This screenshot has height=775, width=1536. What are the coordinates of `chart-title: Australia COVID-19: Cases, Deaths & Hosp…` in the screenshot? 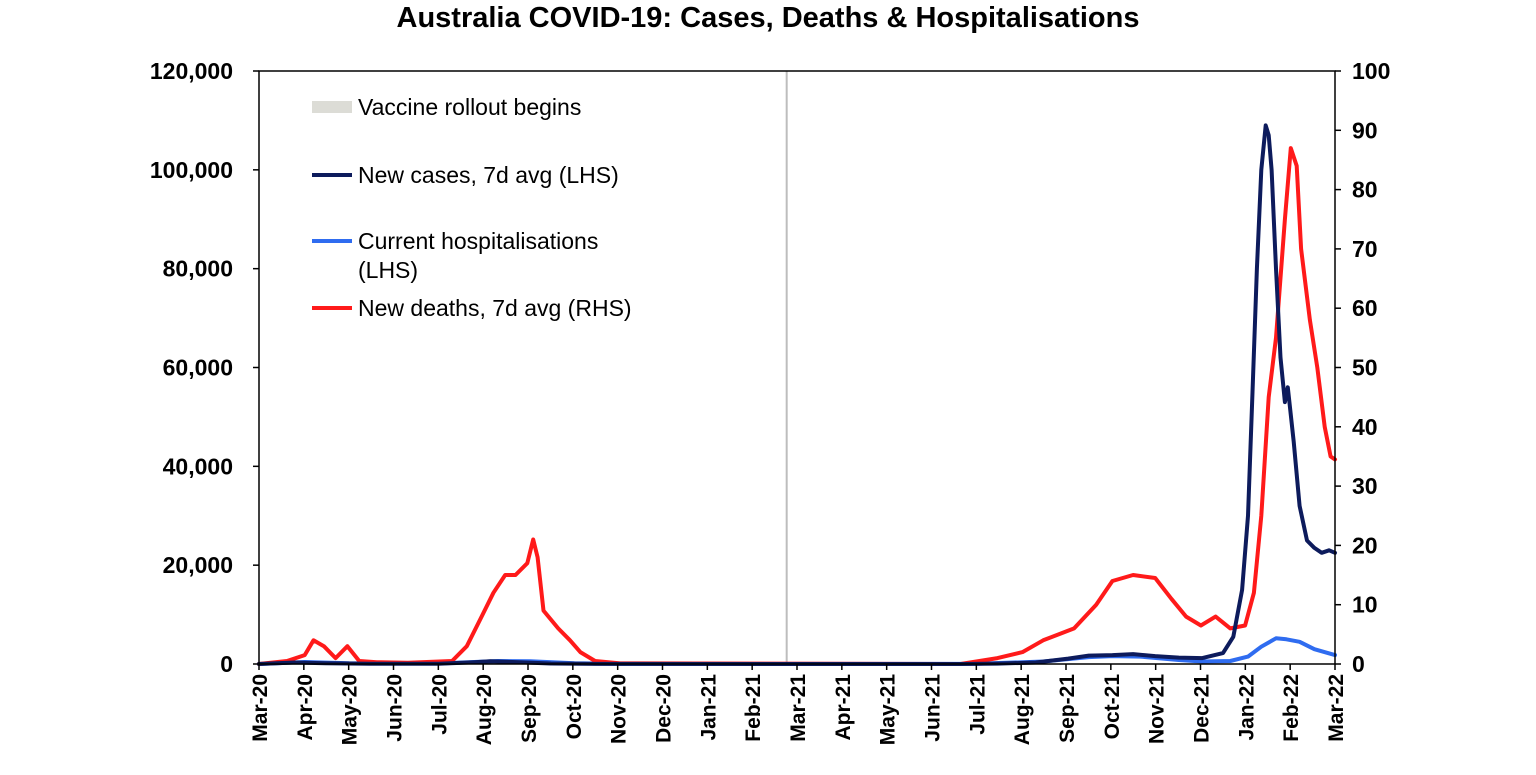 It's located at (768, 18).